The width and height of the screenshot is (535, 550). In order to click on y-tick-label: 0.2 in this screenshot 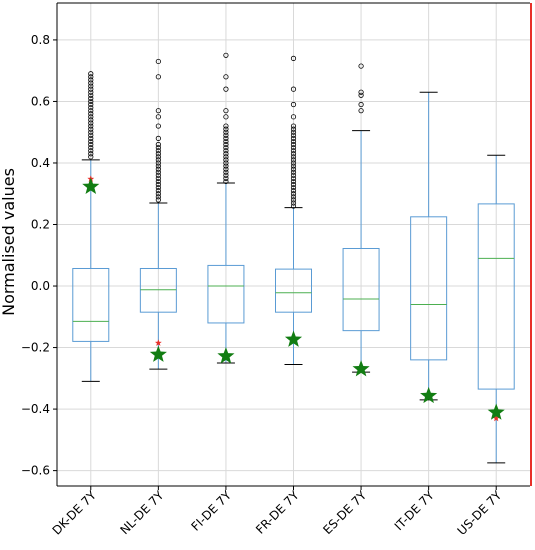, I will do `click(40, 225)`.